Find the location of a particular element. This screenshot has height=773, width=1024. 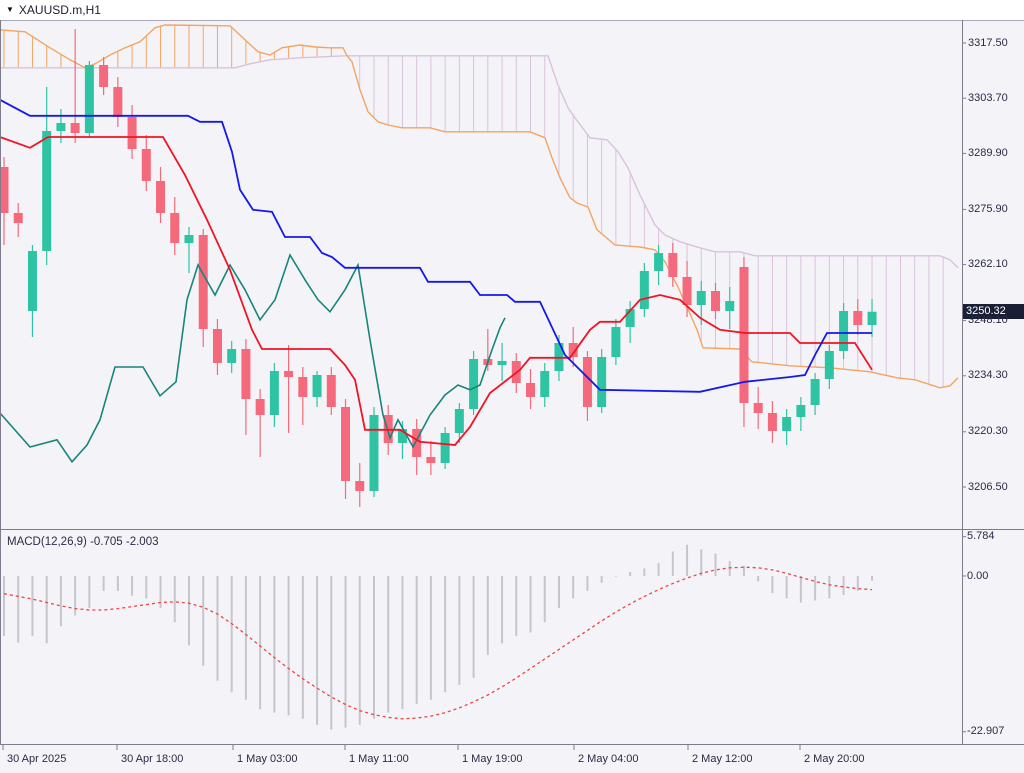

price-axis-label: 3303.70 is located at coordinates (988, 97).